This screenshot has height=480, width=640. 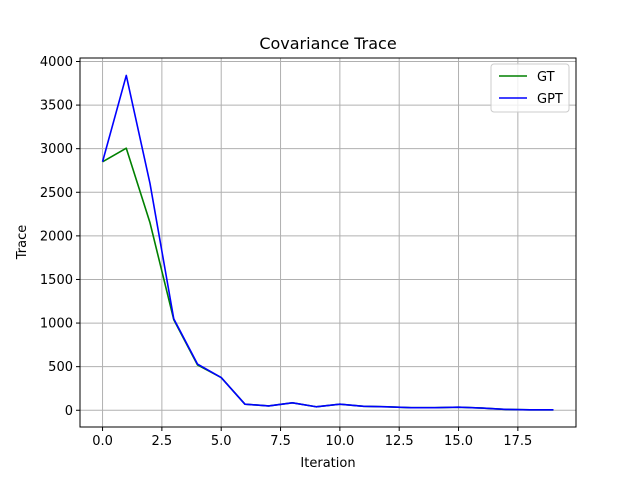 I want to click on y-tick-label: 2000, so click(x=56, y=236).